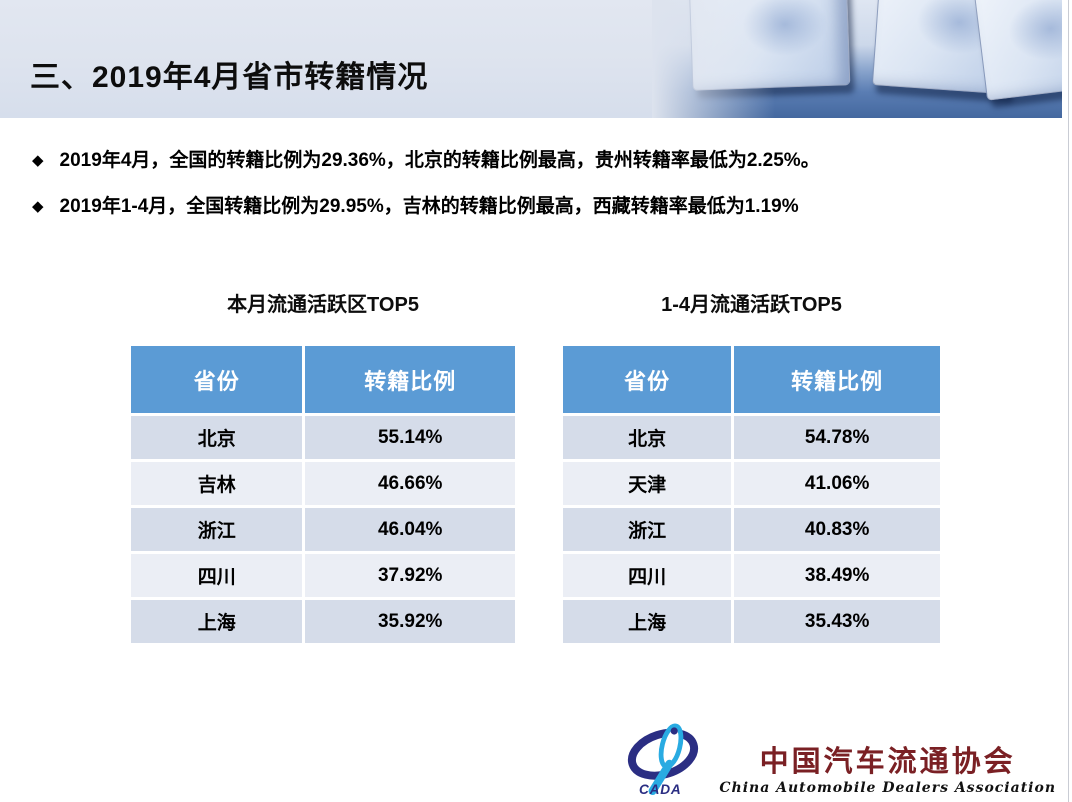 This screenshot has height=802, width=1072. What do you see at coordinates (837, 529) in the screenshot?
I see `ratio-cell: 40.83%` at bounding box center [837, 529].